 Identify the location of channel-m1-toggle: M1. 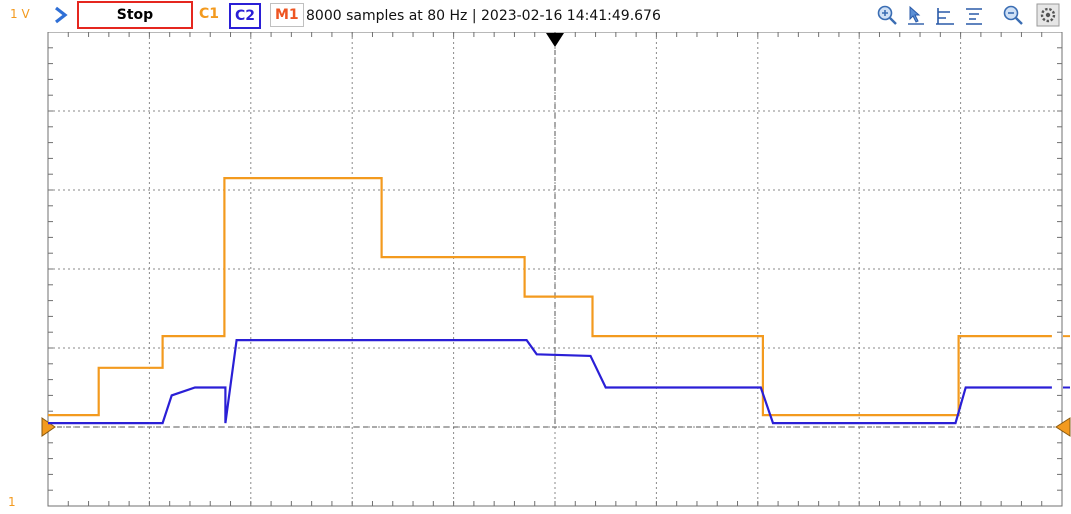
(287, 15).